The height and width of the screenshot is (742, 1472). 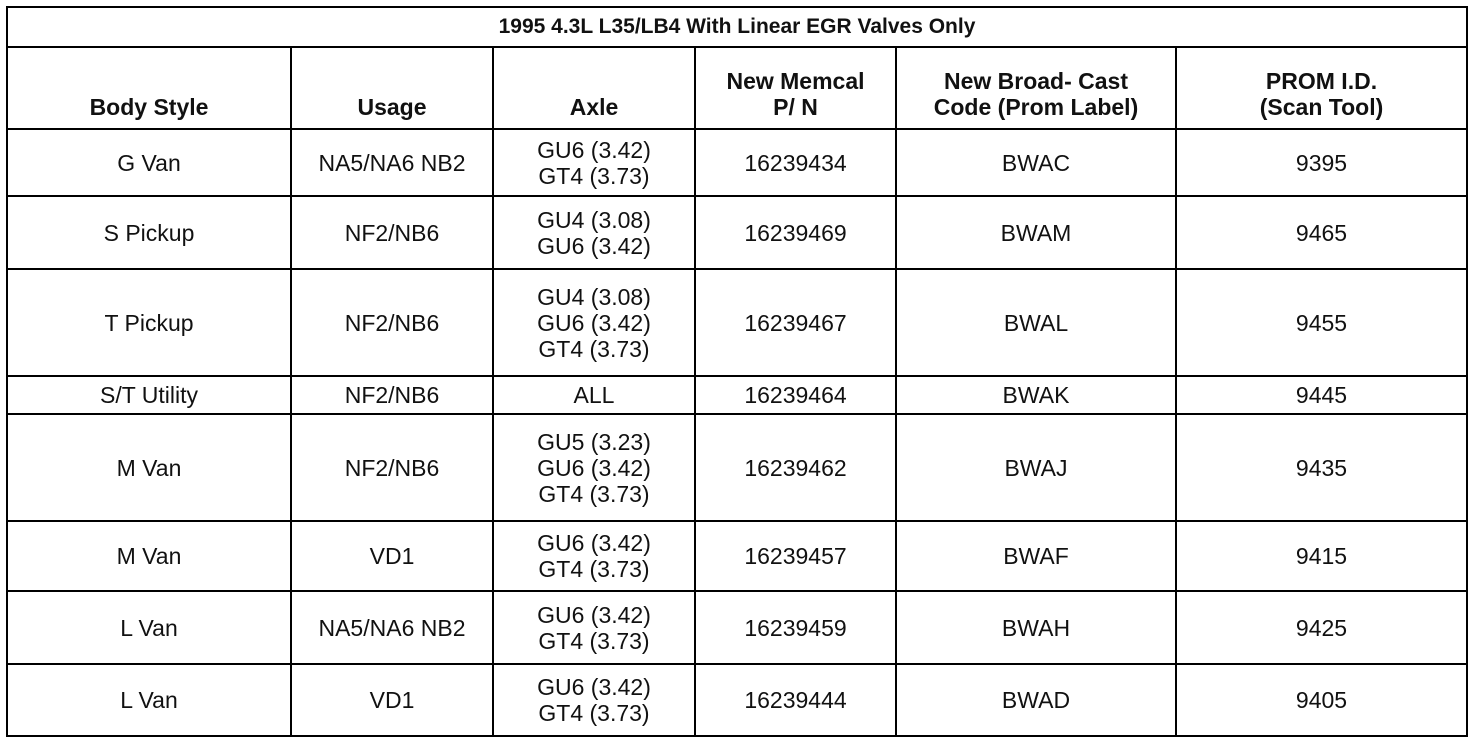 What do you see at coordinates (1036, 627) in the screenshot?
I see `cell: BWAH` at bounding box center [1036, 627].